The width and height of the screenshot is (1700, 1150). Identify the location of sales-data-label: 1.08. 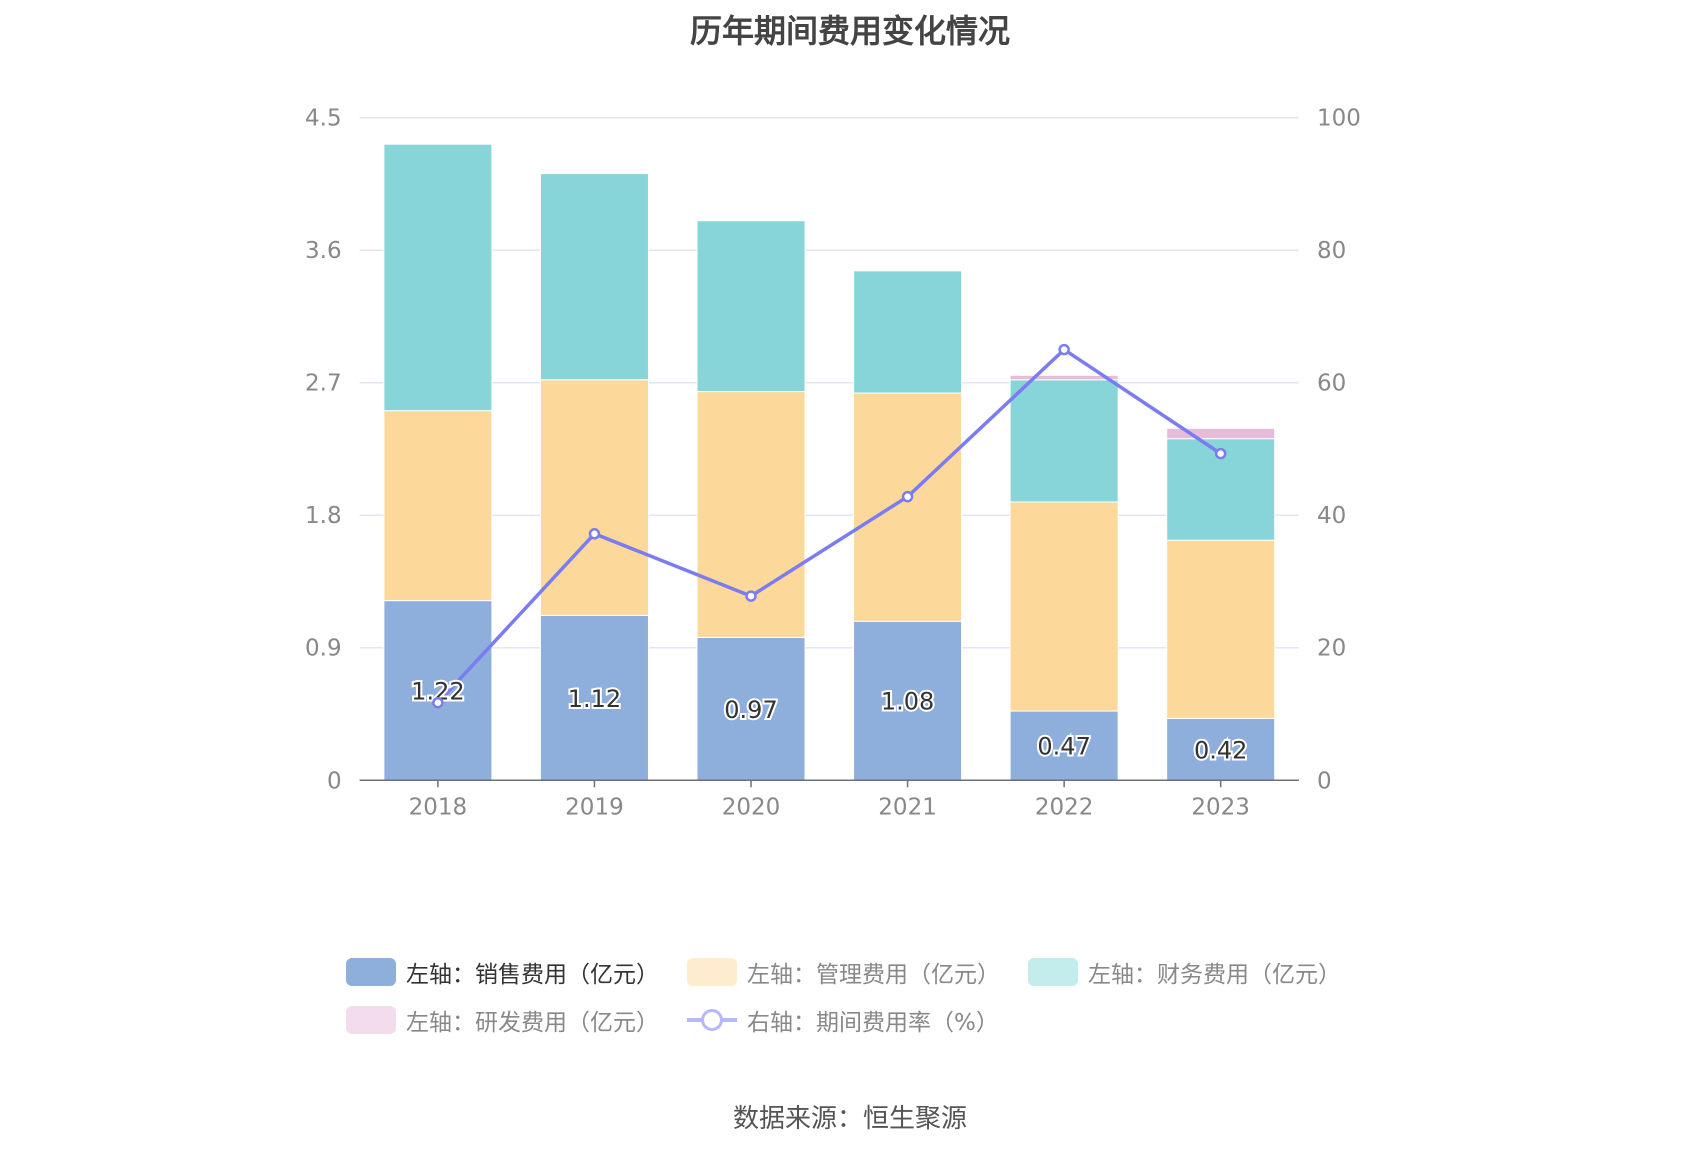
(907, 702).